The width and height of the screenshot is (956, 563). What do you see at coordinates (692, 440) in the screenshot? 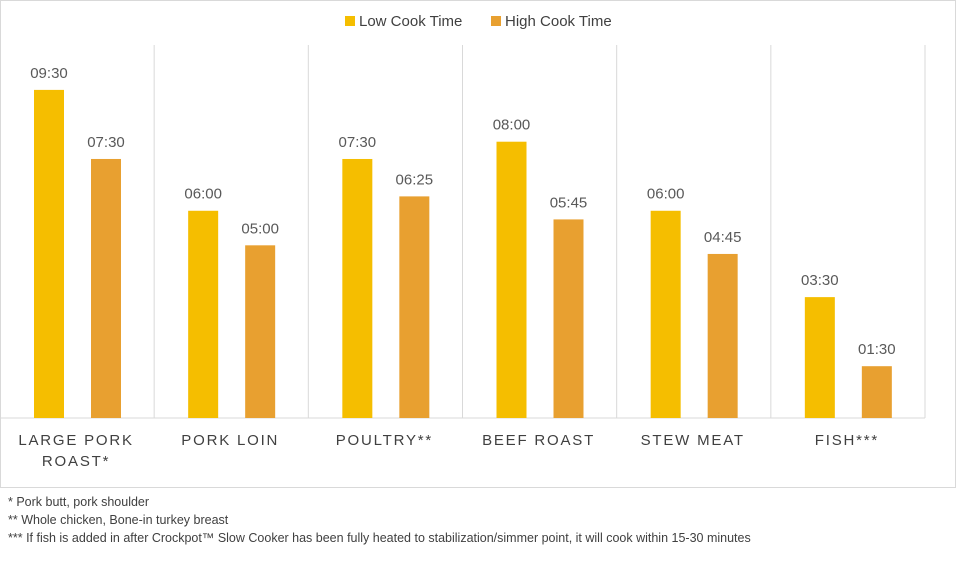
I see `x-tick-label: STEW MEAT` at bounding box center [692, 440].